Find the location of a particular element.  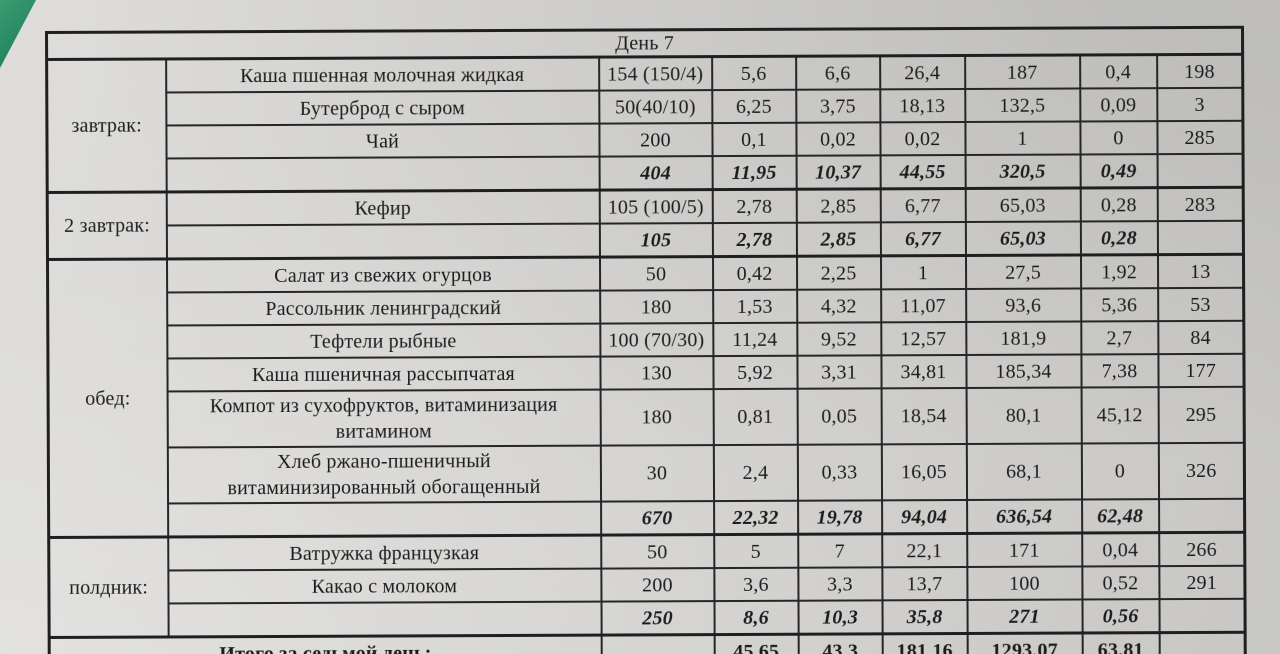

carbs-cell: 6,77 is located at coordinates (923, 205).